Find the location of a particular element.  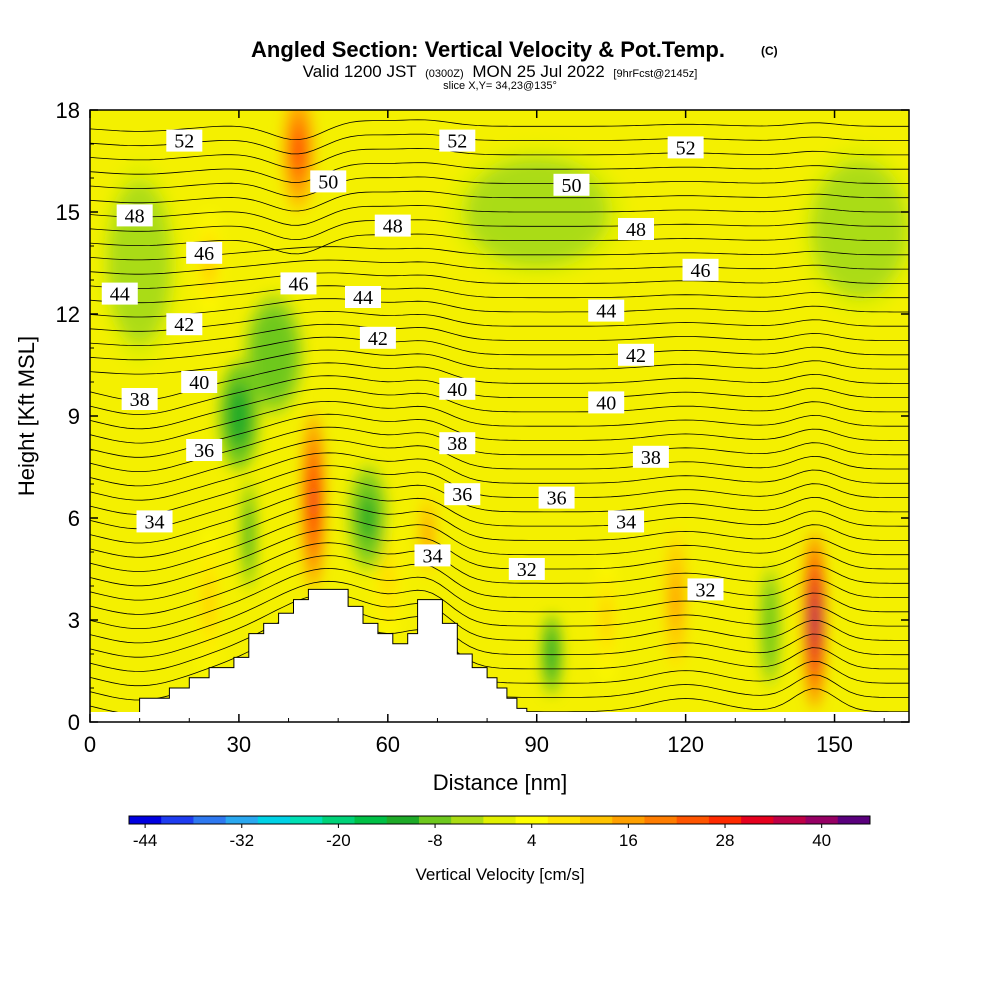

colorbar is located at coordinates (499, 820).